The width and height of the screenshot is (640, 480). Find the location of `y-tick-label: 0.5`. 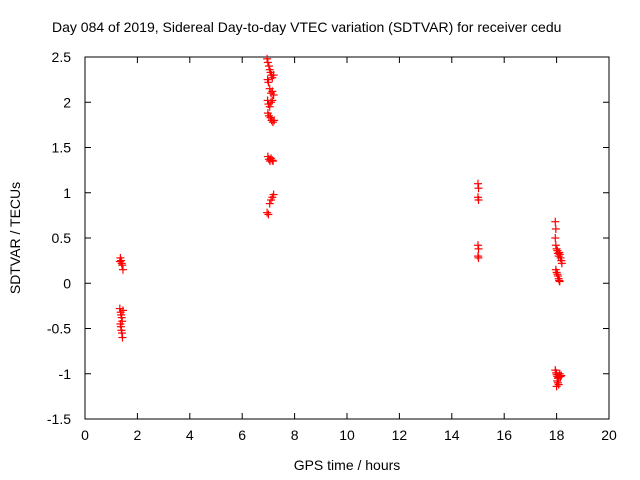

y-tick-label: 0.5 is located at coordinates (62, 238).